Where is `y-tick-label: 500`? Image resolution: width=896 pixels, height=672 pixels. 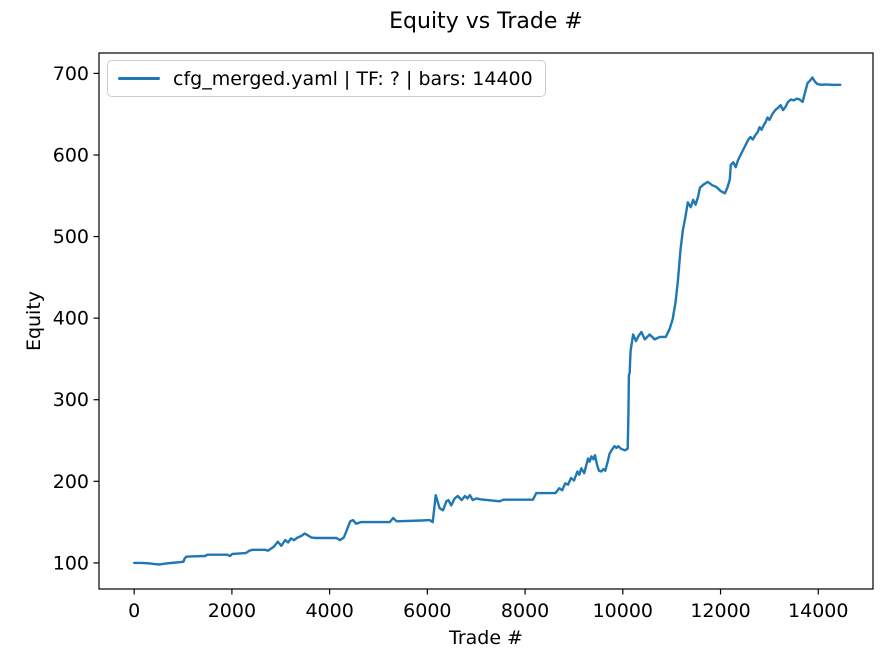
y-tick-label: 500 is located at coordinates (71, 237).